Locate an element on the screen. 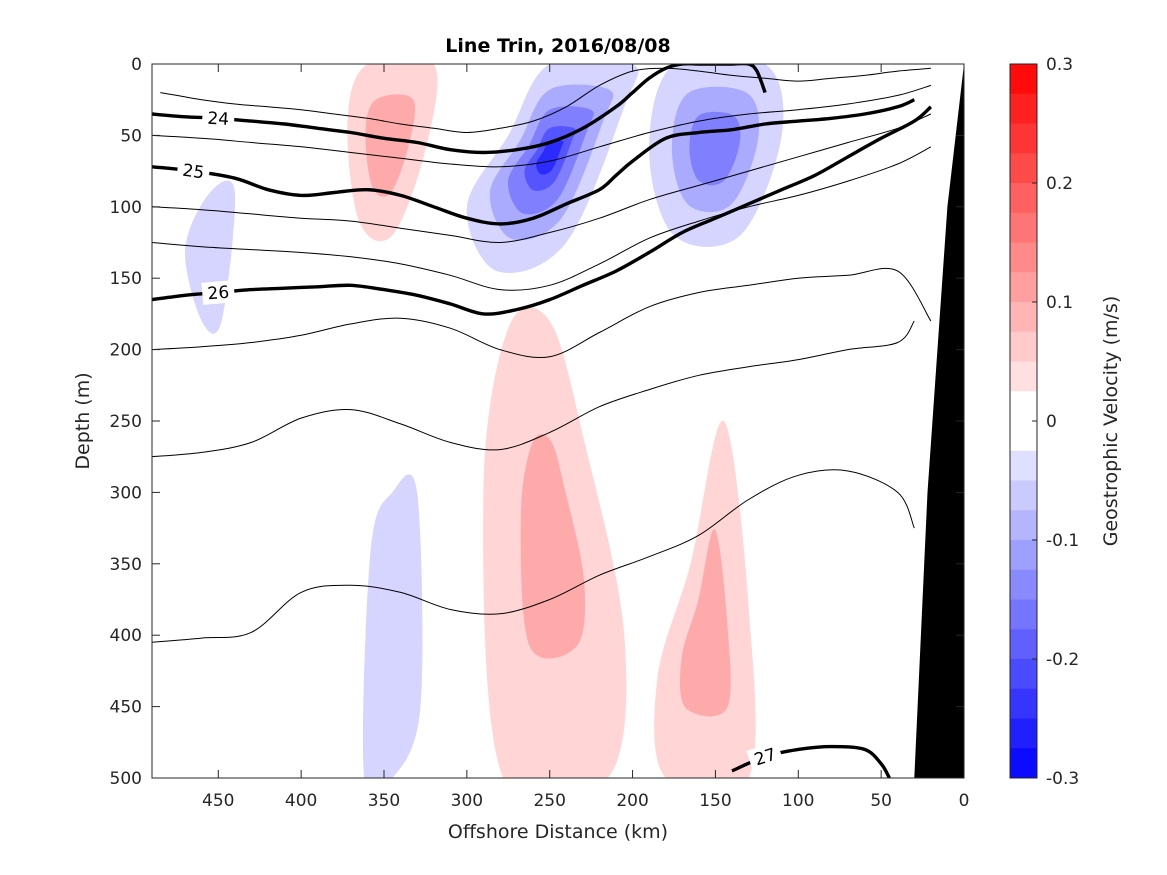 The image size is (1167, 875). y-tick-label: 150 is located at coordinates (126, 279).